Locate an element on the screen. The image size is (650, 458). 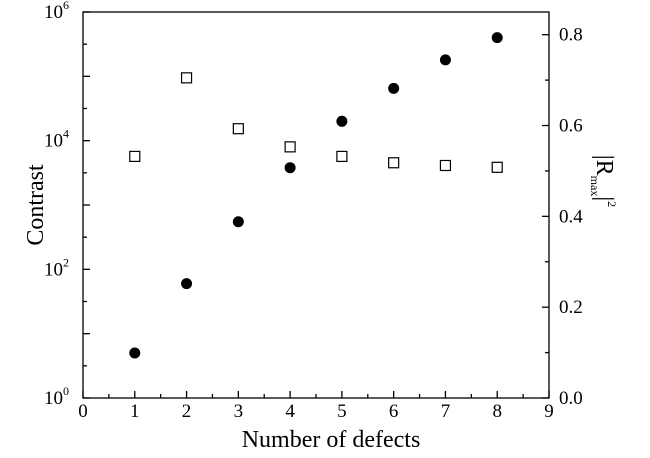
y-right-tick-label: 0.2 is located at coordinates (571, 307).